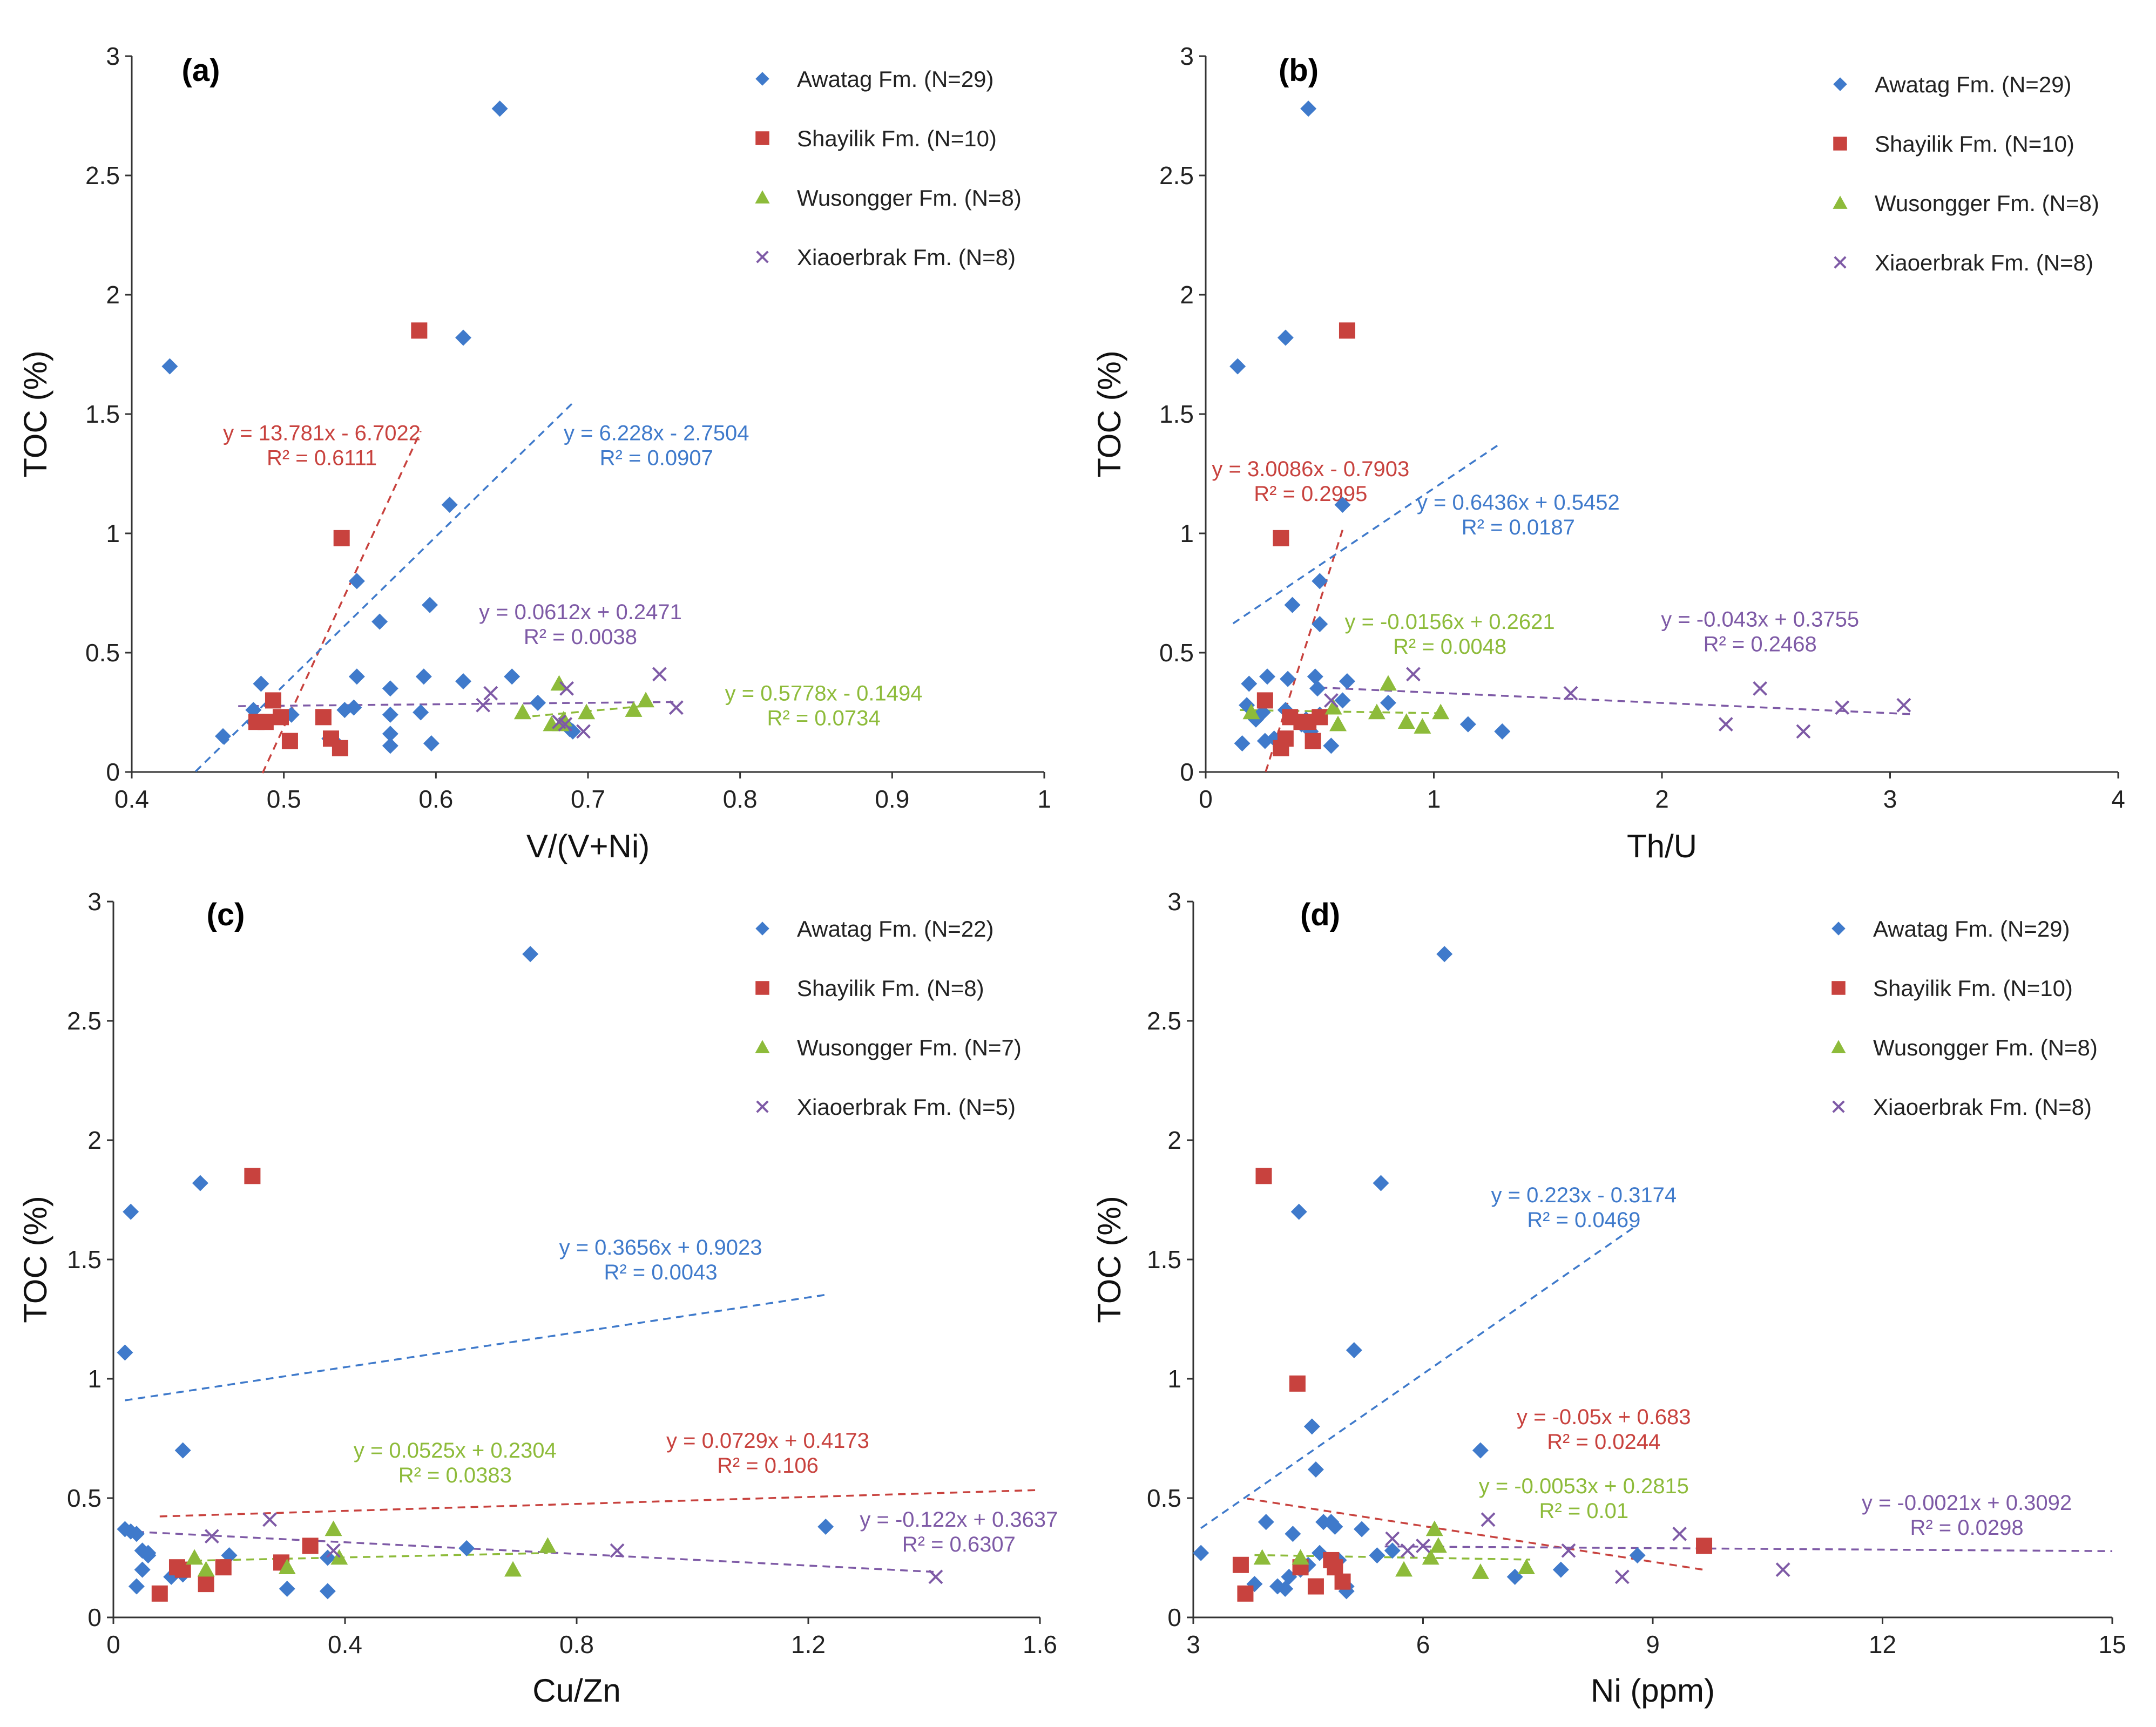  I want to click on series-wusongger, so click(1394, 1549).